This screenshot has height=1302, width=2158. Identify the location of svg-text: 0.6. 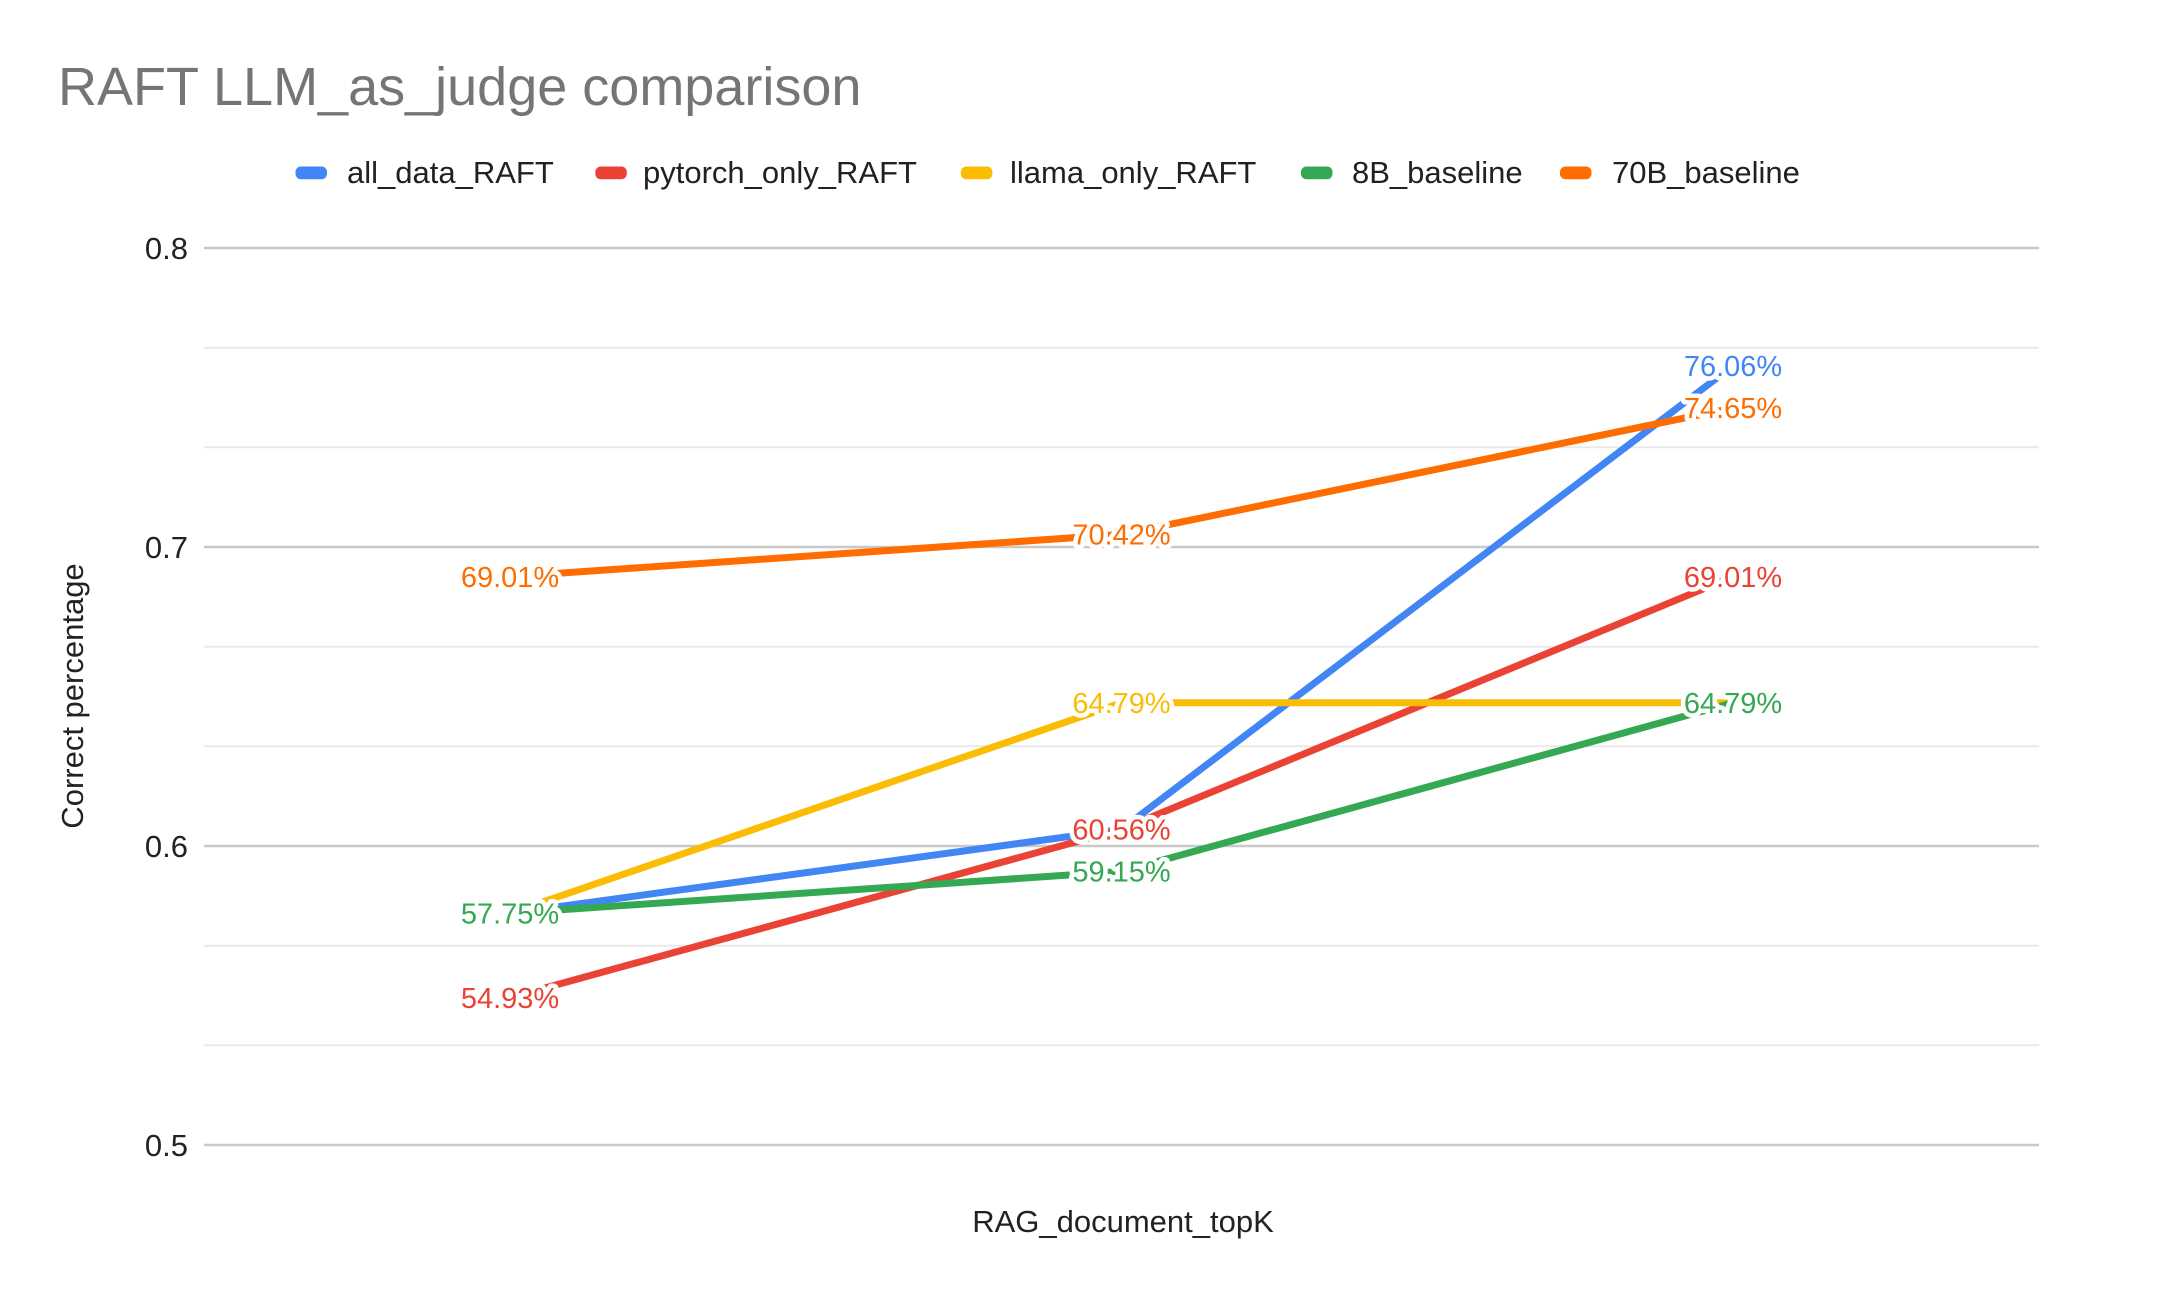
(166, 846).